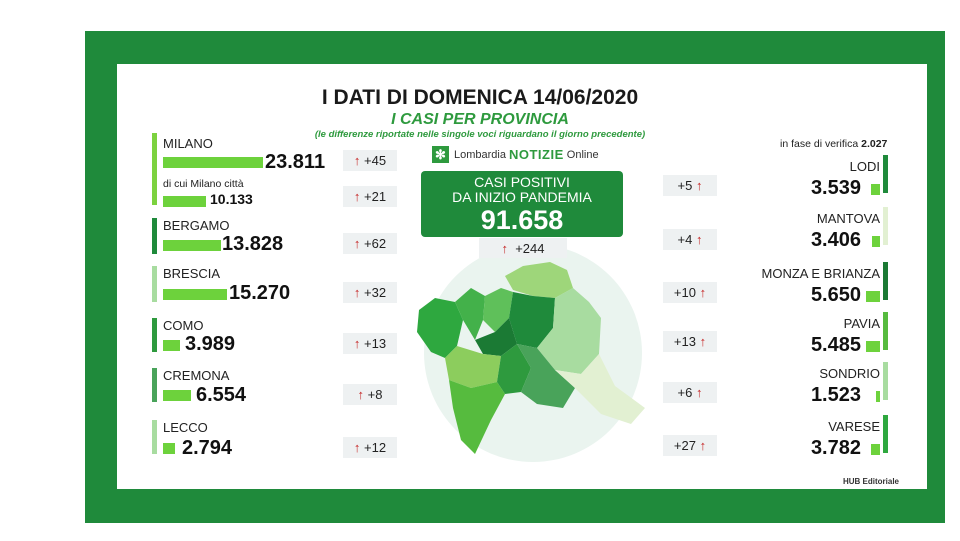 Image resolution: width=960 pixels, height=541 pixels. I want to click on label-varese: VARESE, so click(854, 426).